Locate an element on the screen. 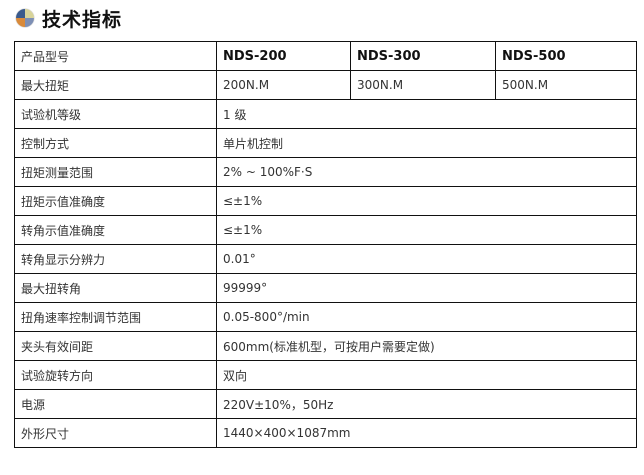  row-label: 扭矩测量范围 is located at coordinates (115, 172).